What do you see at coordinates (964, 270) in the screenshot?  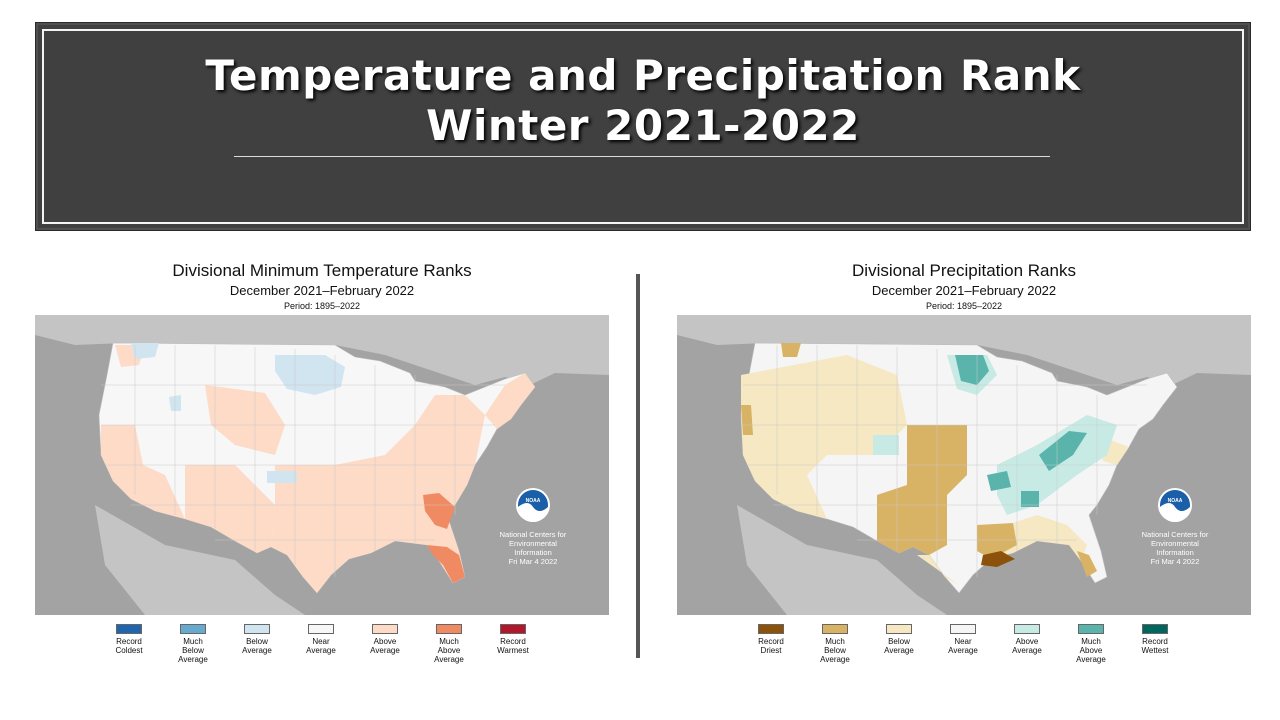 I see `precipitation-map-title: Divisional Precipitation Ranks` at bounding box center [964, 270].